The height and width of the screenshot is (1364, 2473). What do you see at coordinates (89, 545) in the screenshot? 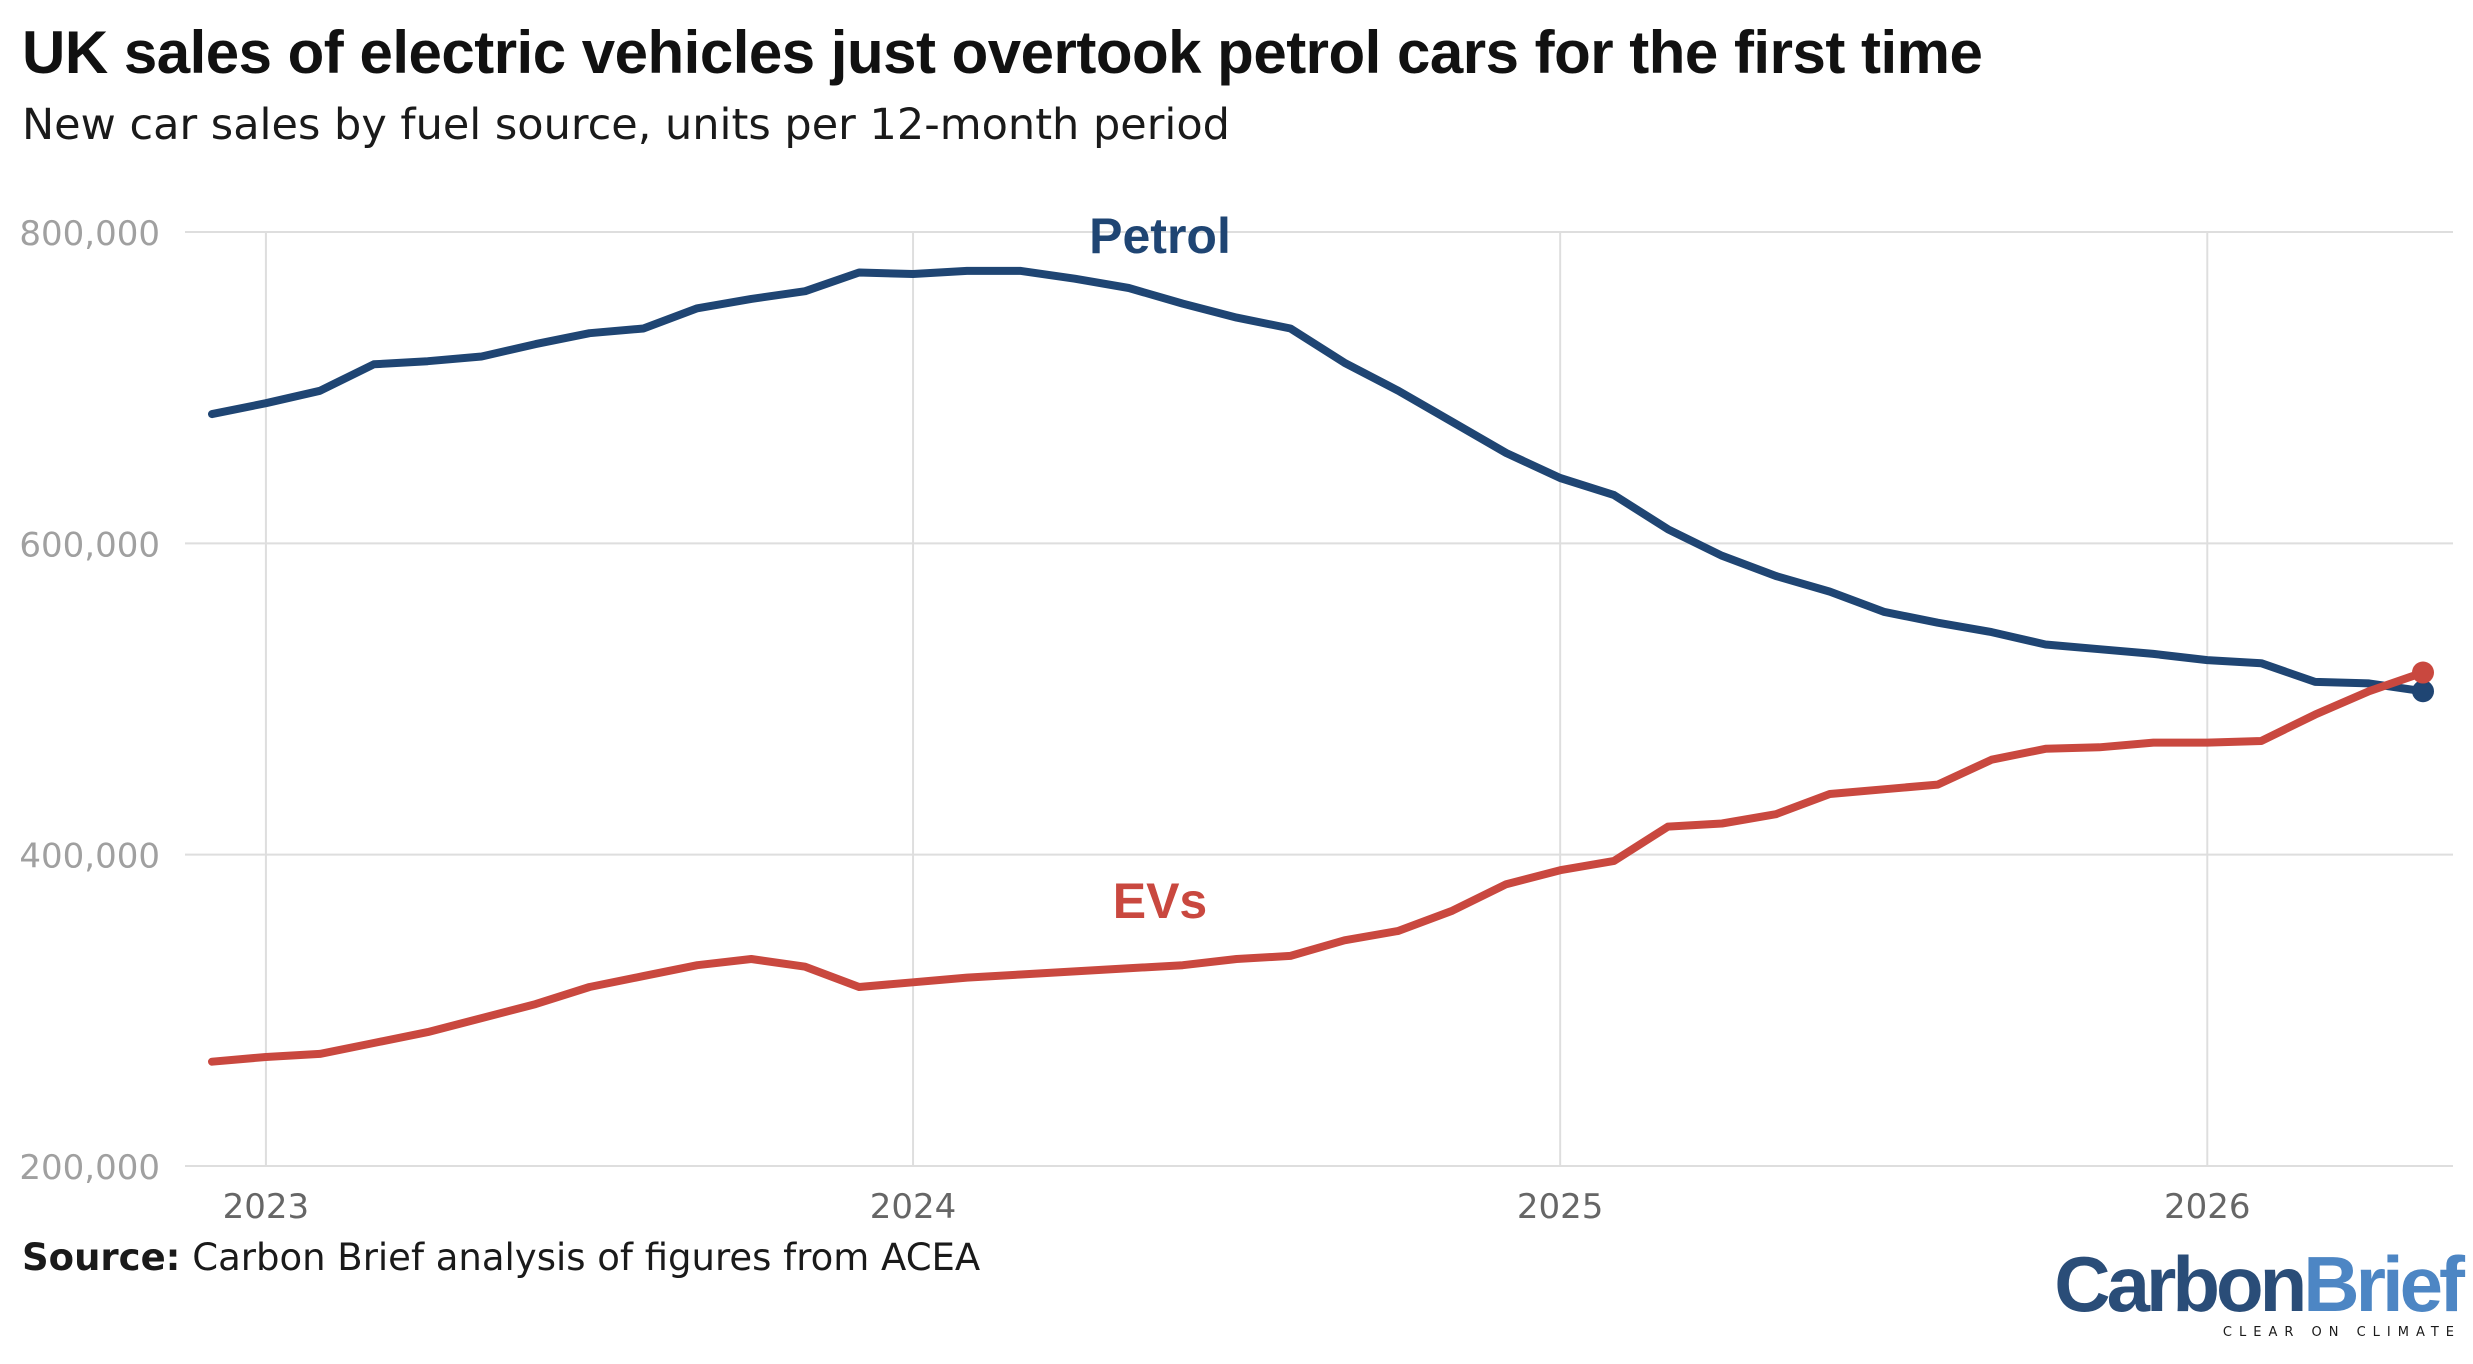
I see `y-tick-label: 600,000` at bounding box center [89, 545].